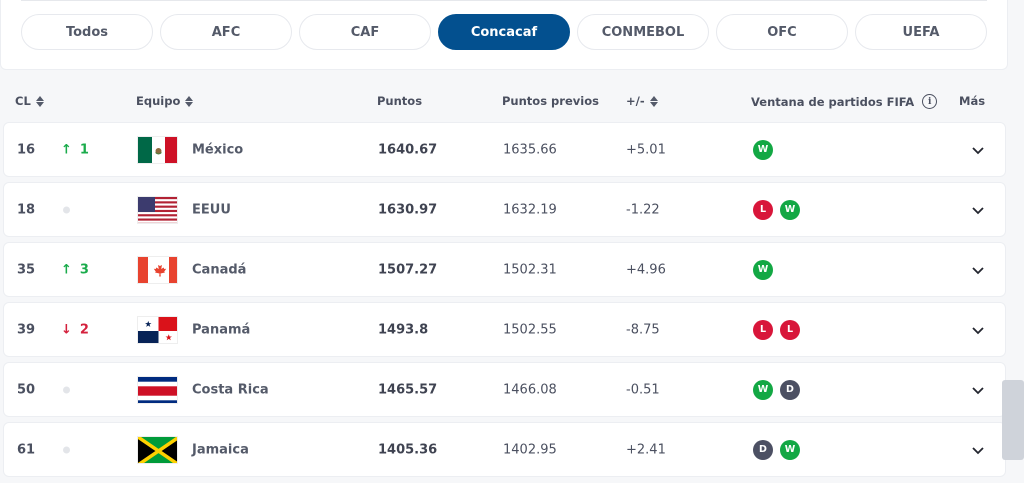 The image size is (1024, 483). I want to click on column-more-label: Más, so click(972, 101).